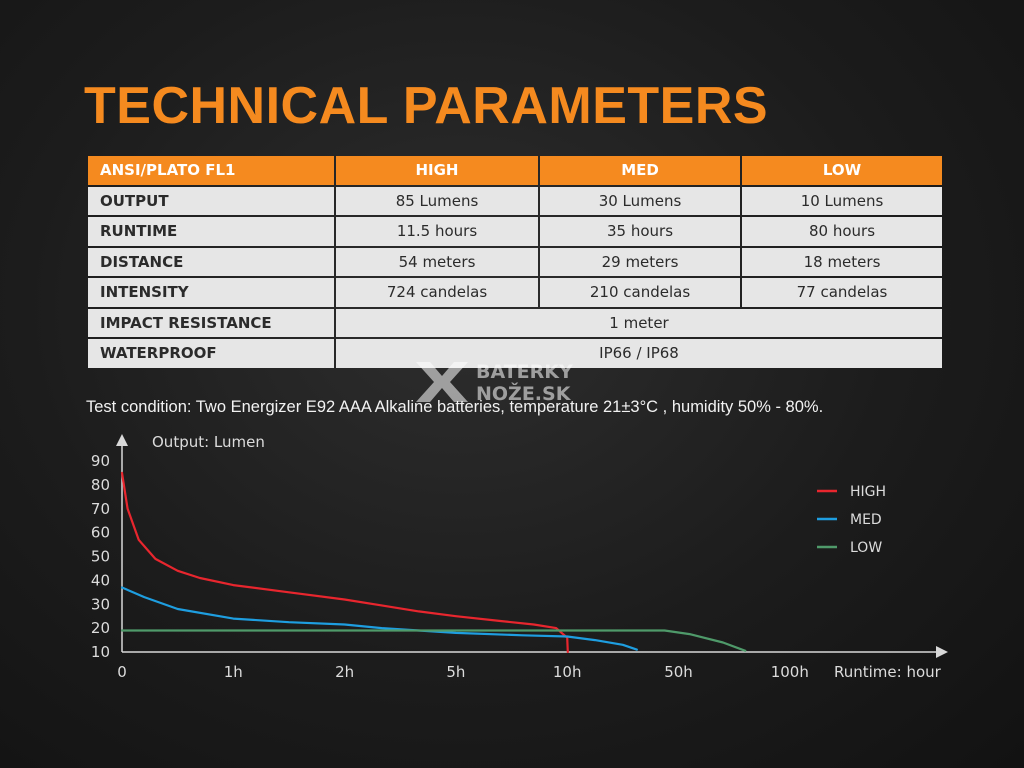 Image resolution: width=1024 pixels, height=768 pixels. Describe the element at coordinates (639, 322) in the screenshot. I see `cell-impact-value: 1 meter` at that location.